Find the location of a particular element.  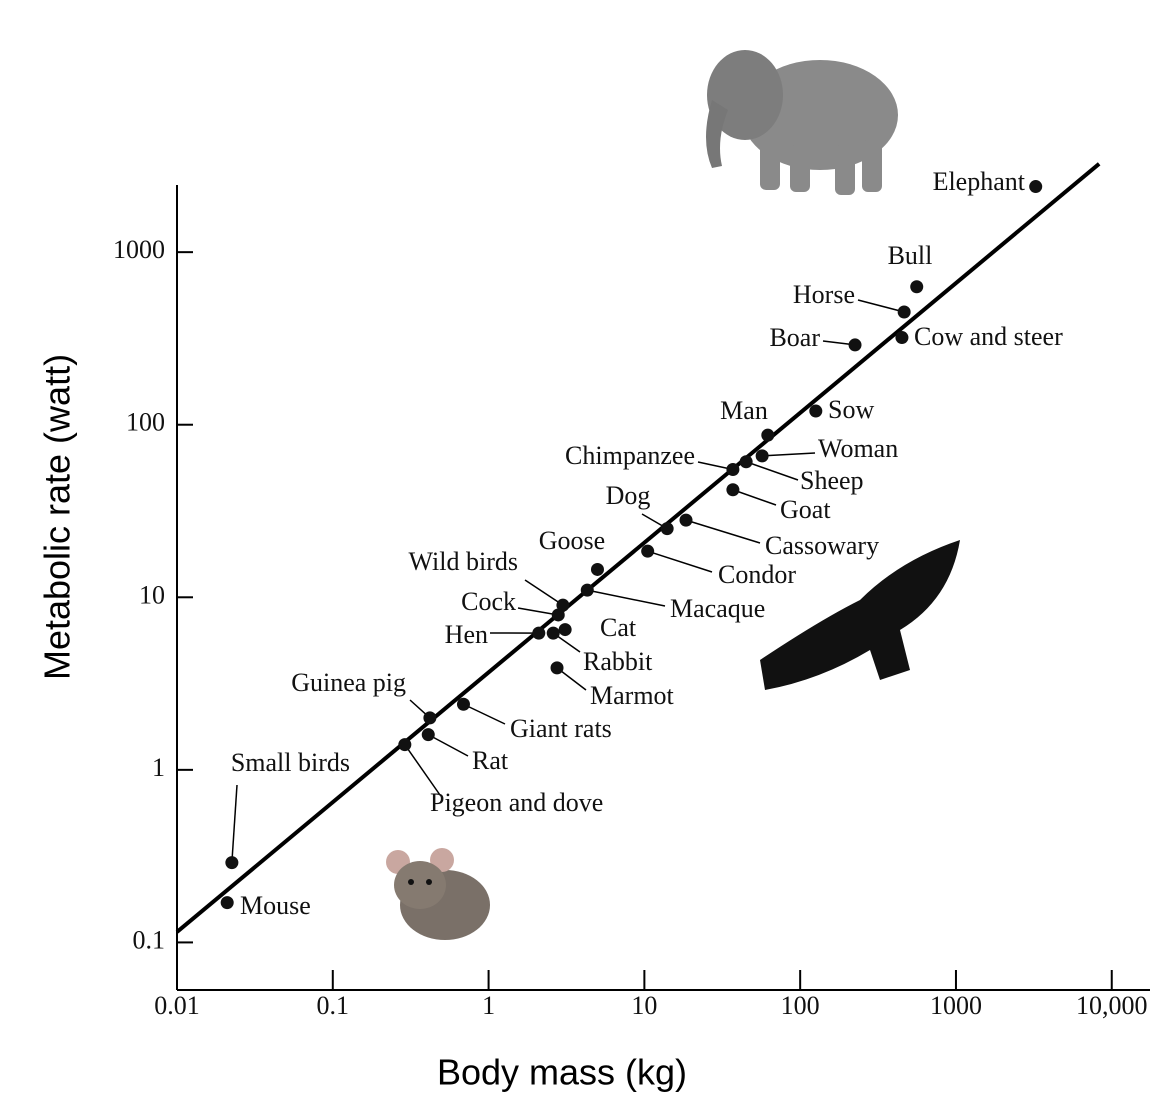

point-label: Mouse is located at coordinates (275, 905).